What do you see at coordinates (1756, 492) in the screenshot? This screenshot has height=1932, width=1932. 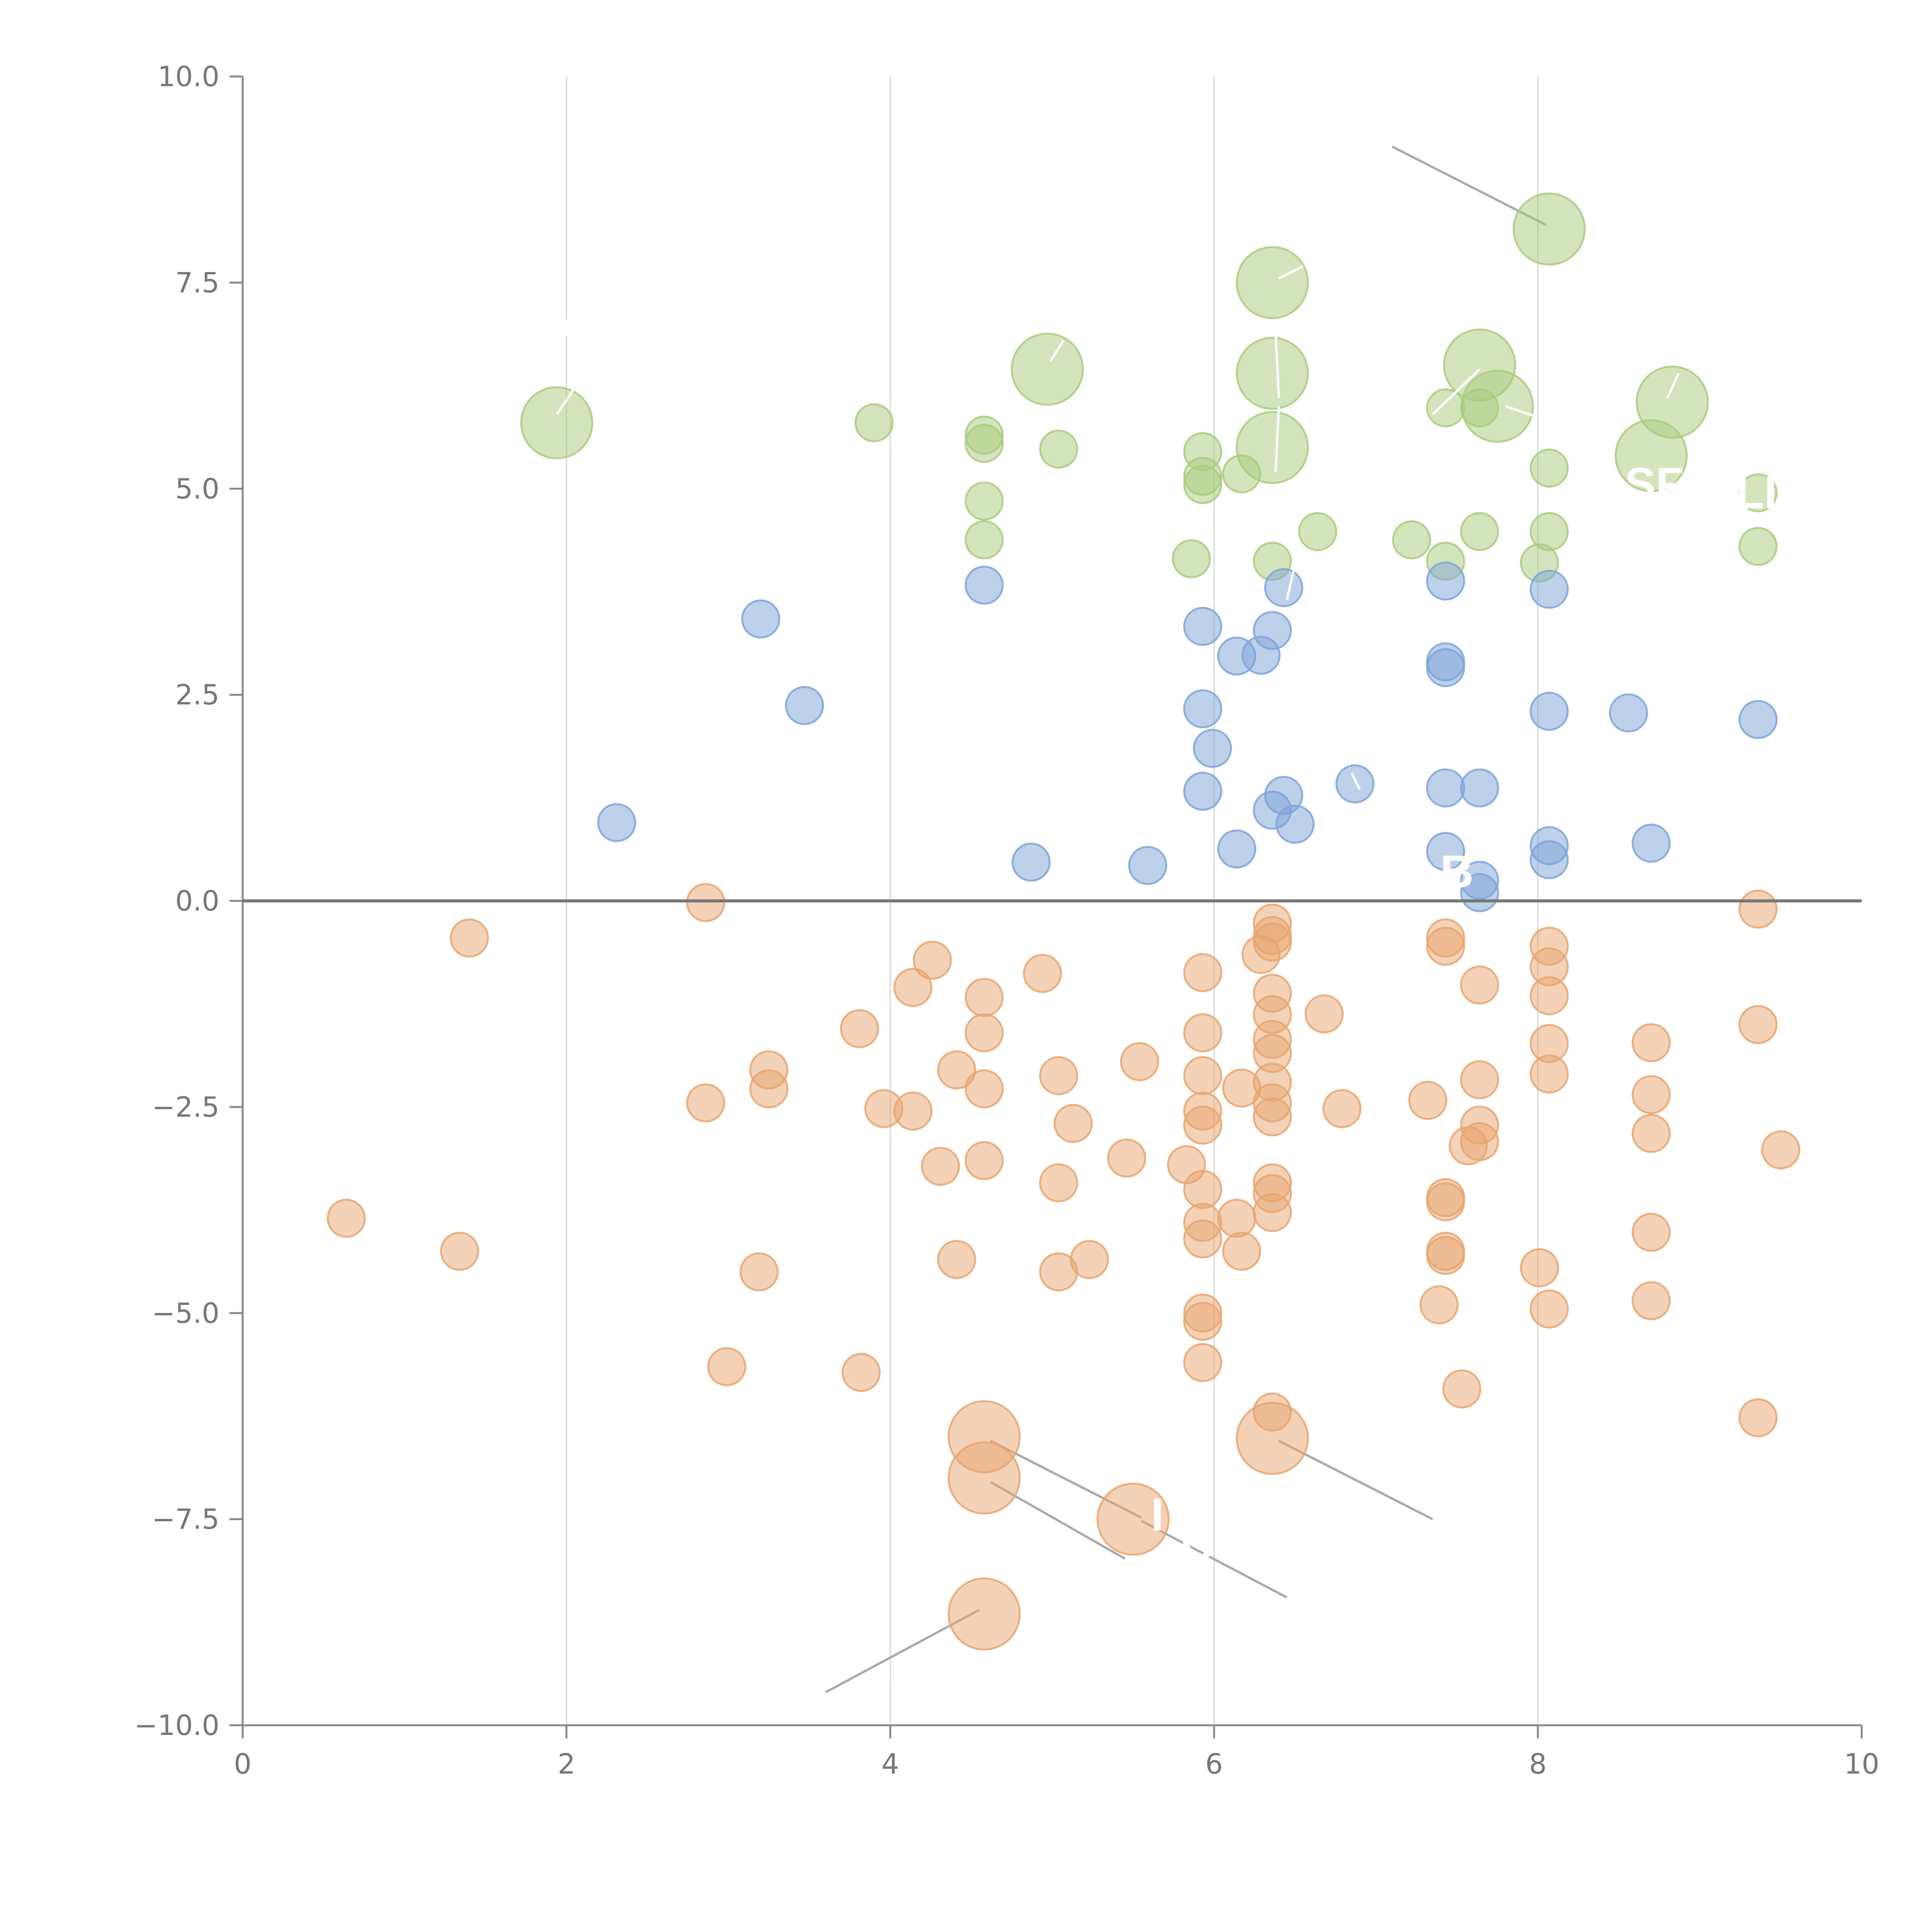 I see `point-label: LI` at bounding box center [1756, 492].